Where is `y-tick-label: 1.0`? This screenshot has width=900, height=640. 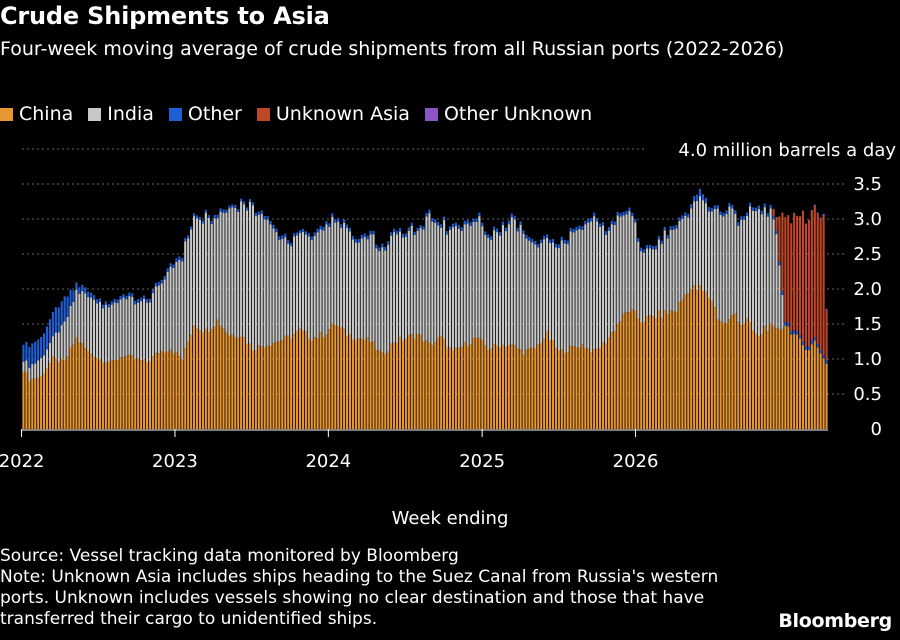 y-tick-label: 1.0 is located at coordinates (867, 359).